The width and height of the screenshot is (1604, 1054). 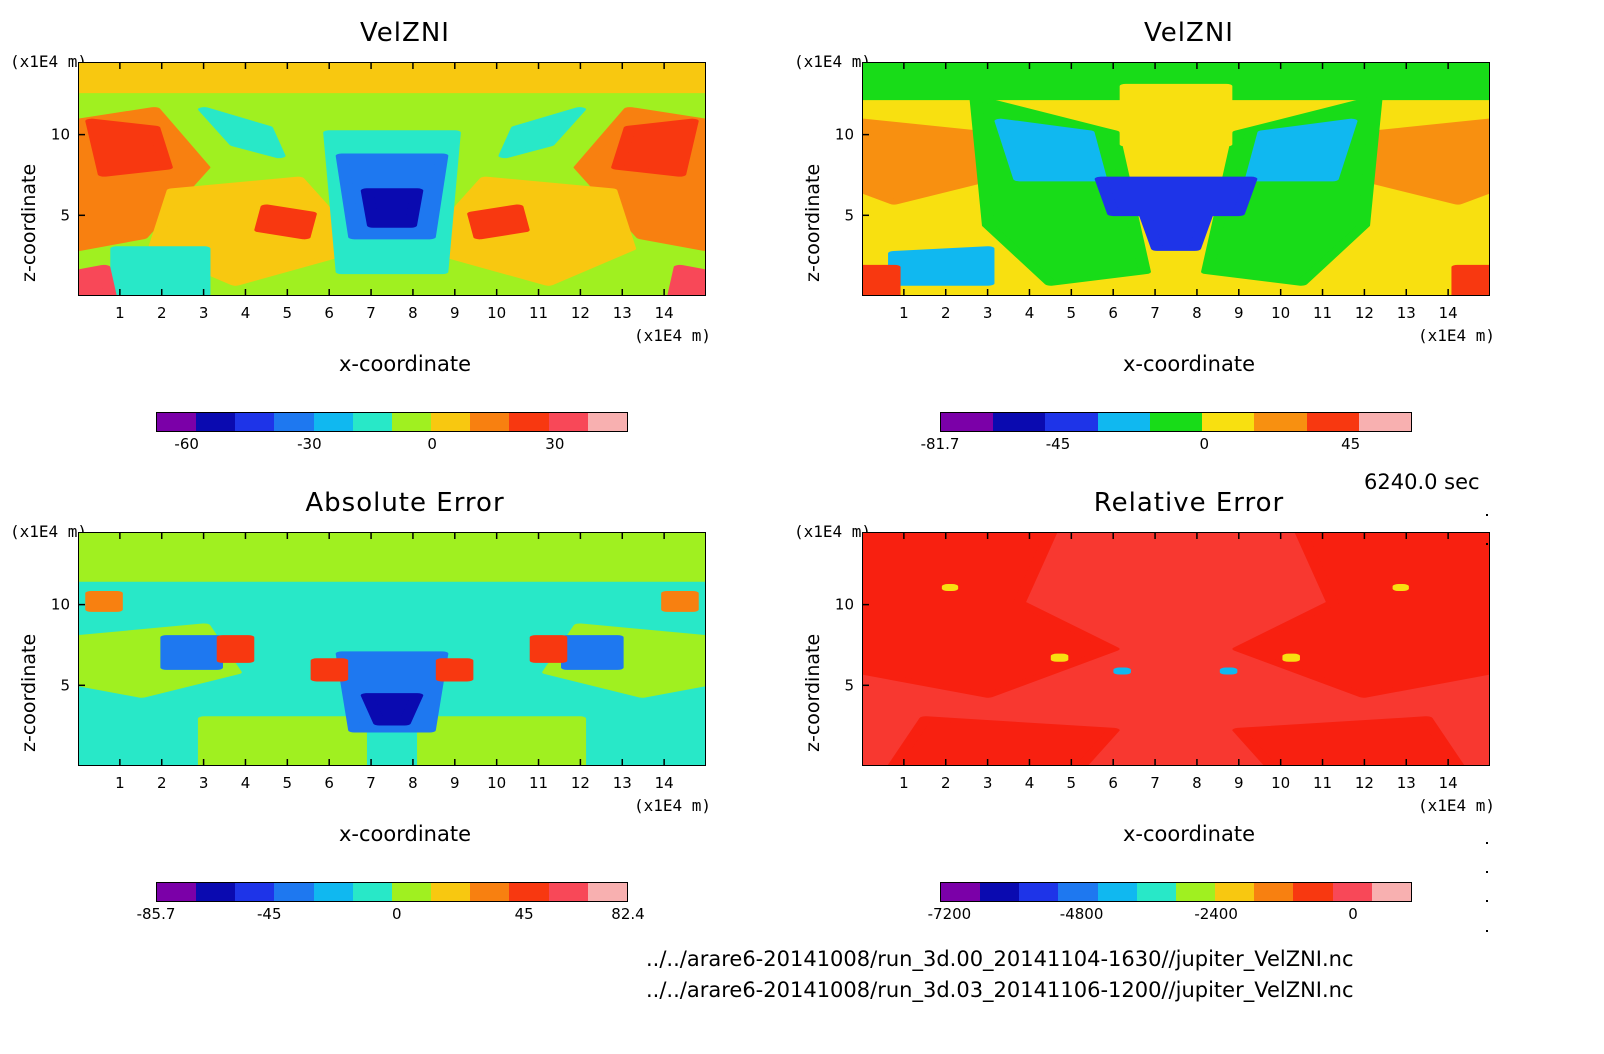 What do you see at coordinates (405, 33) in the screenshot?
I see `plot-title: VelZNI` at bounding box center [405, 33].